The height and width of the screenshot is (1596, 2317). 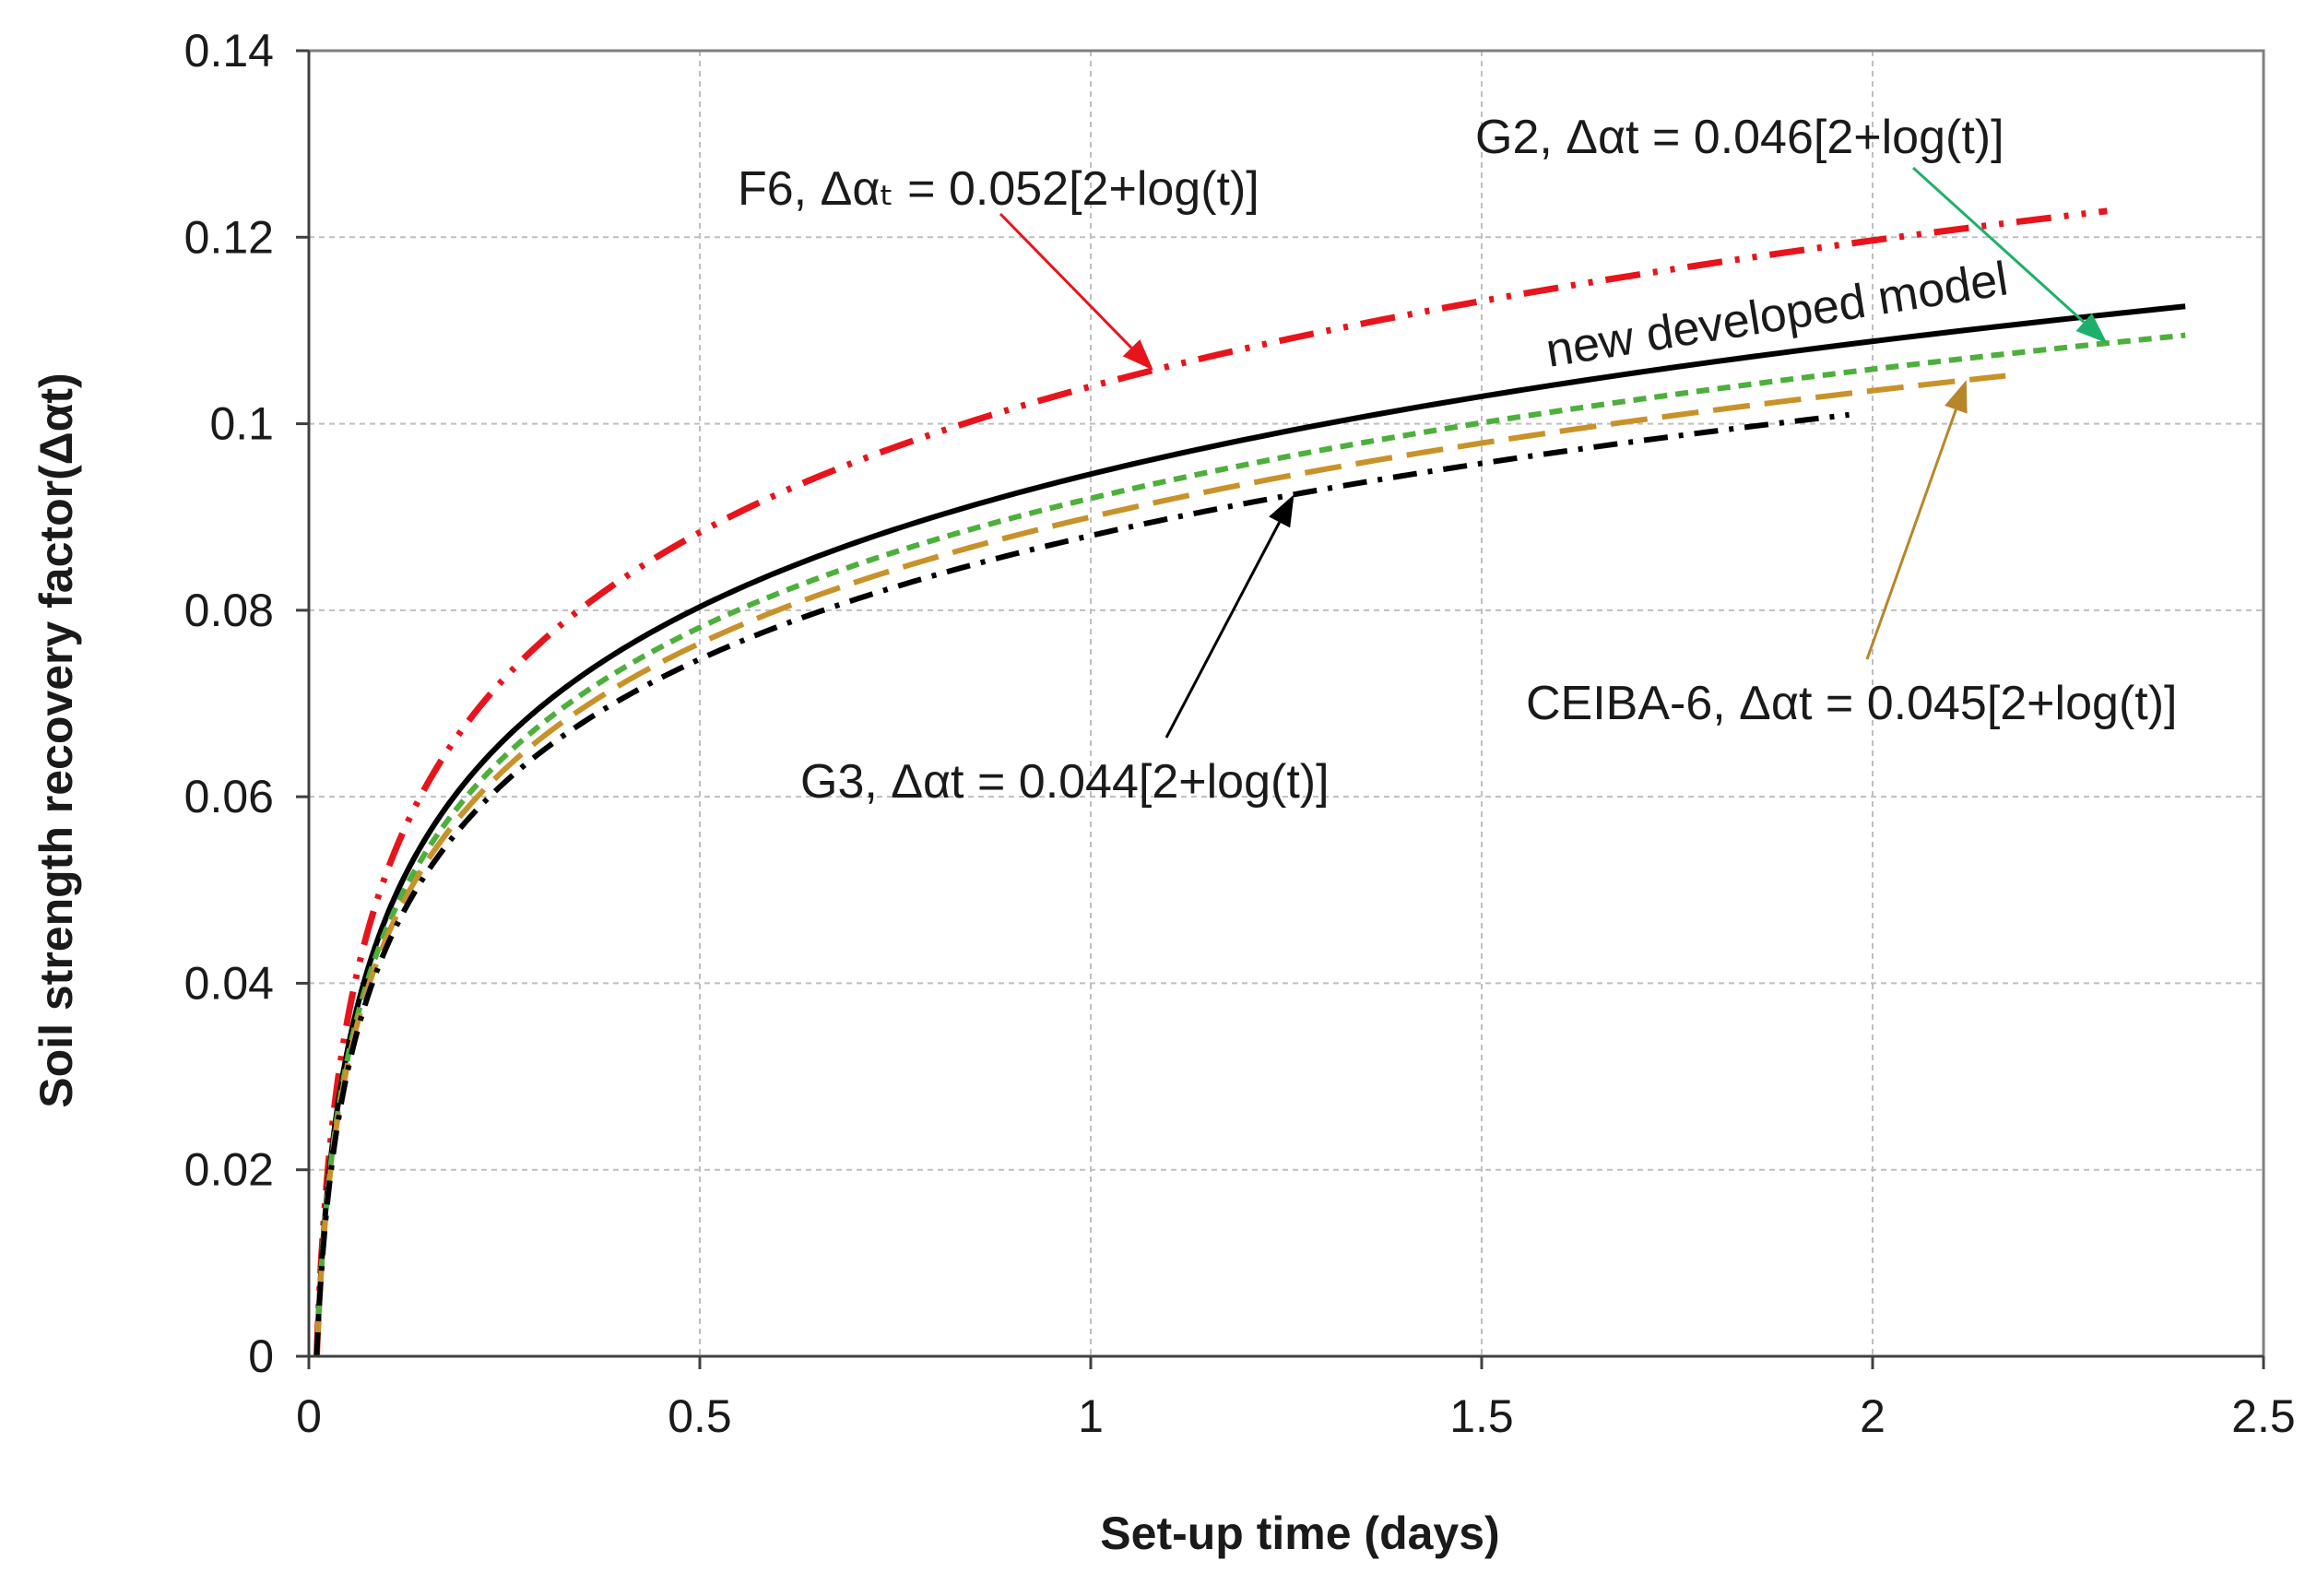 What do you see at coordinates (700, 1416) in the screenshot?
I see `x-tick-label: 0.5` at bounding box center [700, 1416].